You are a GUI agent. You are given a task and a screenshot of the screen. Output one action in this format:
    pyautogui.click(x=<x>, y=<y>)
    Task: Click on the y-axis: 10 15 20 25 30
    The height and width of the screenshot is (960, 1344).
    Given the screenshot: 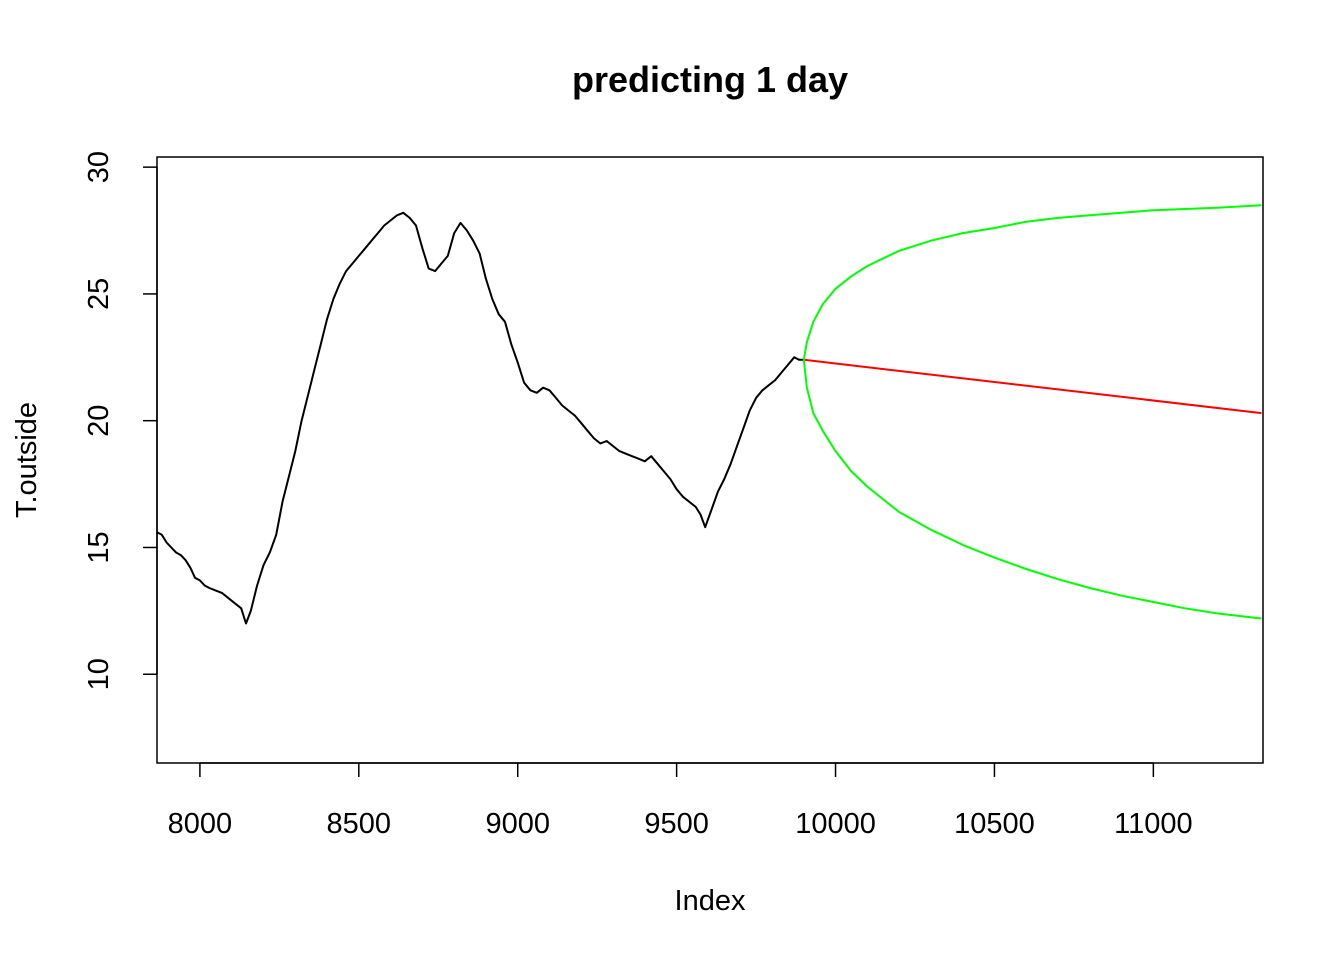 What is the action you would take?
    pyautogui.click(x=120, y=420)
    